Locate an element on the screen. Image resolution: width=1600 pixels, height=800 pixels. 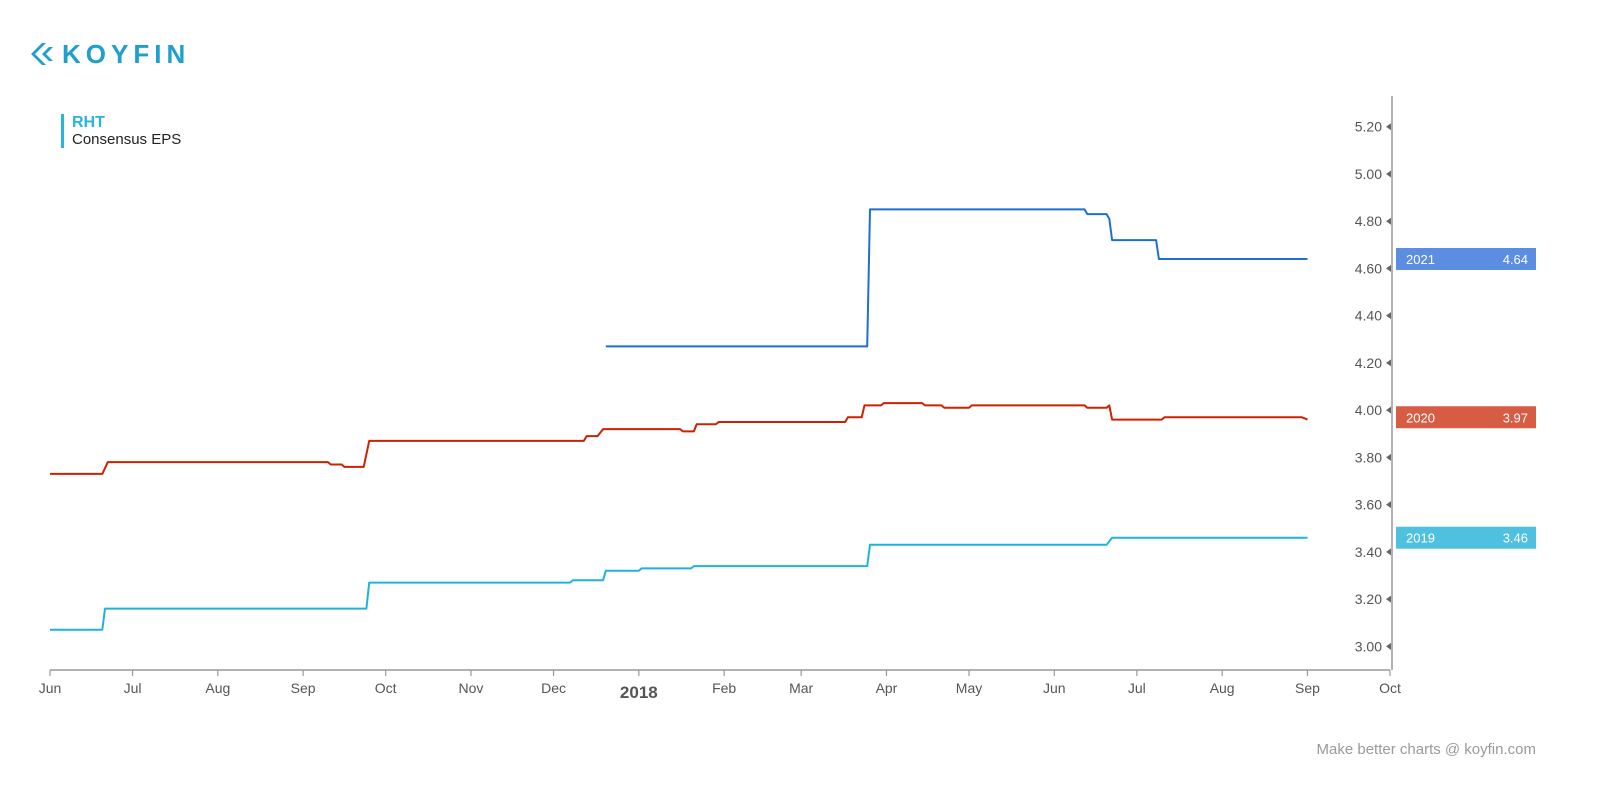
y-tick-label: 5.00 is located at coordinates (1368, 174).